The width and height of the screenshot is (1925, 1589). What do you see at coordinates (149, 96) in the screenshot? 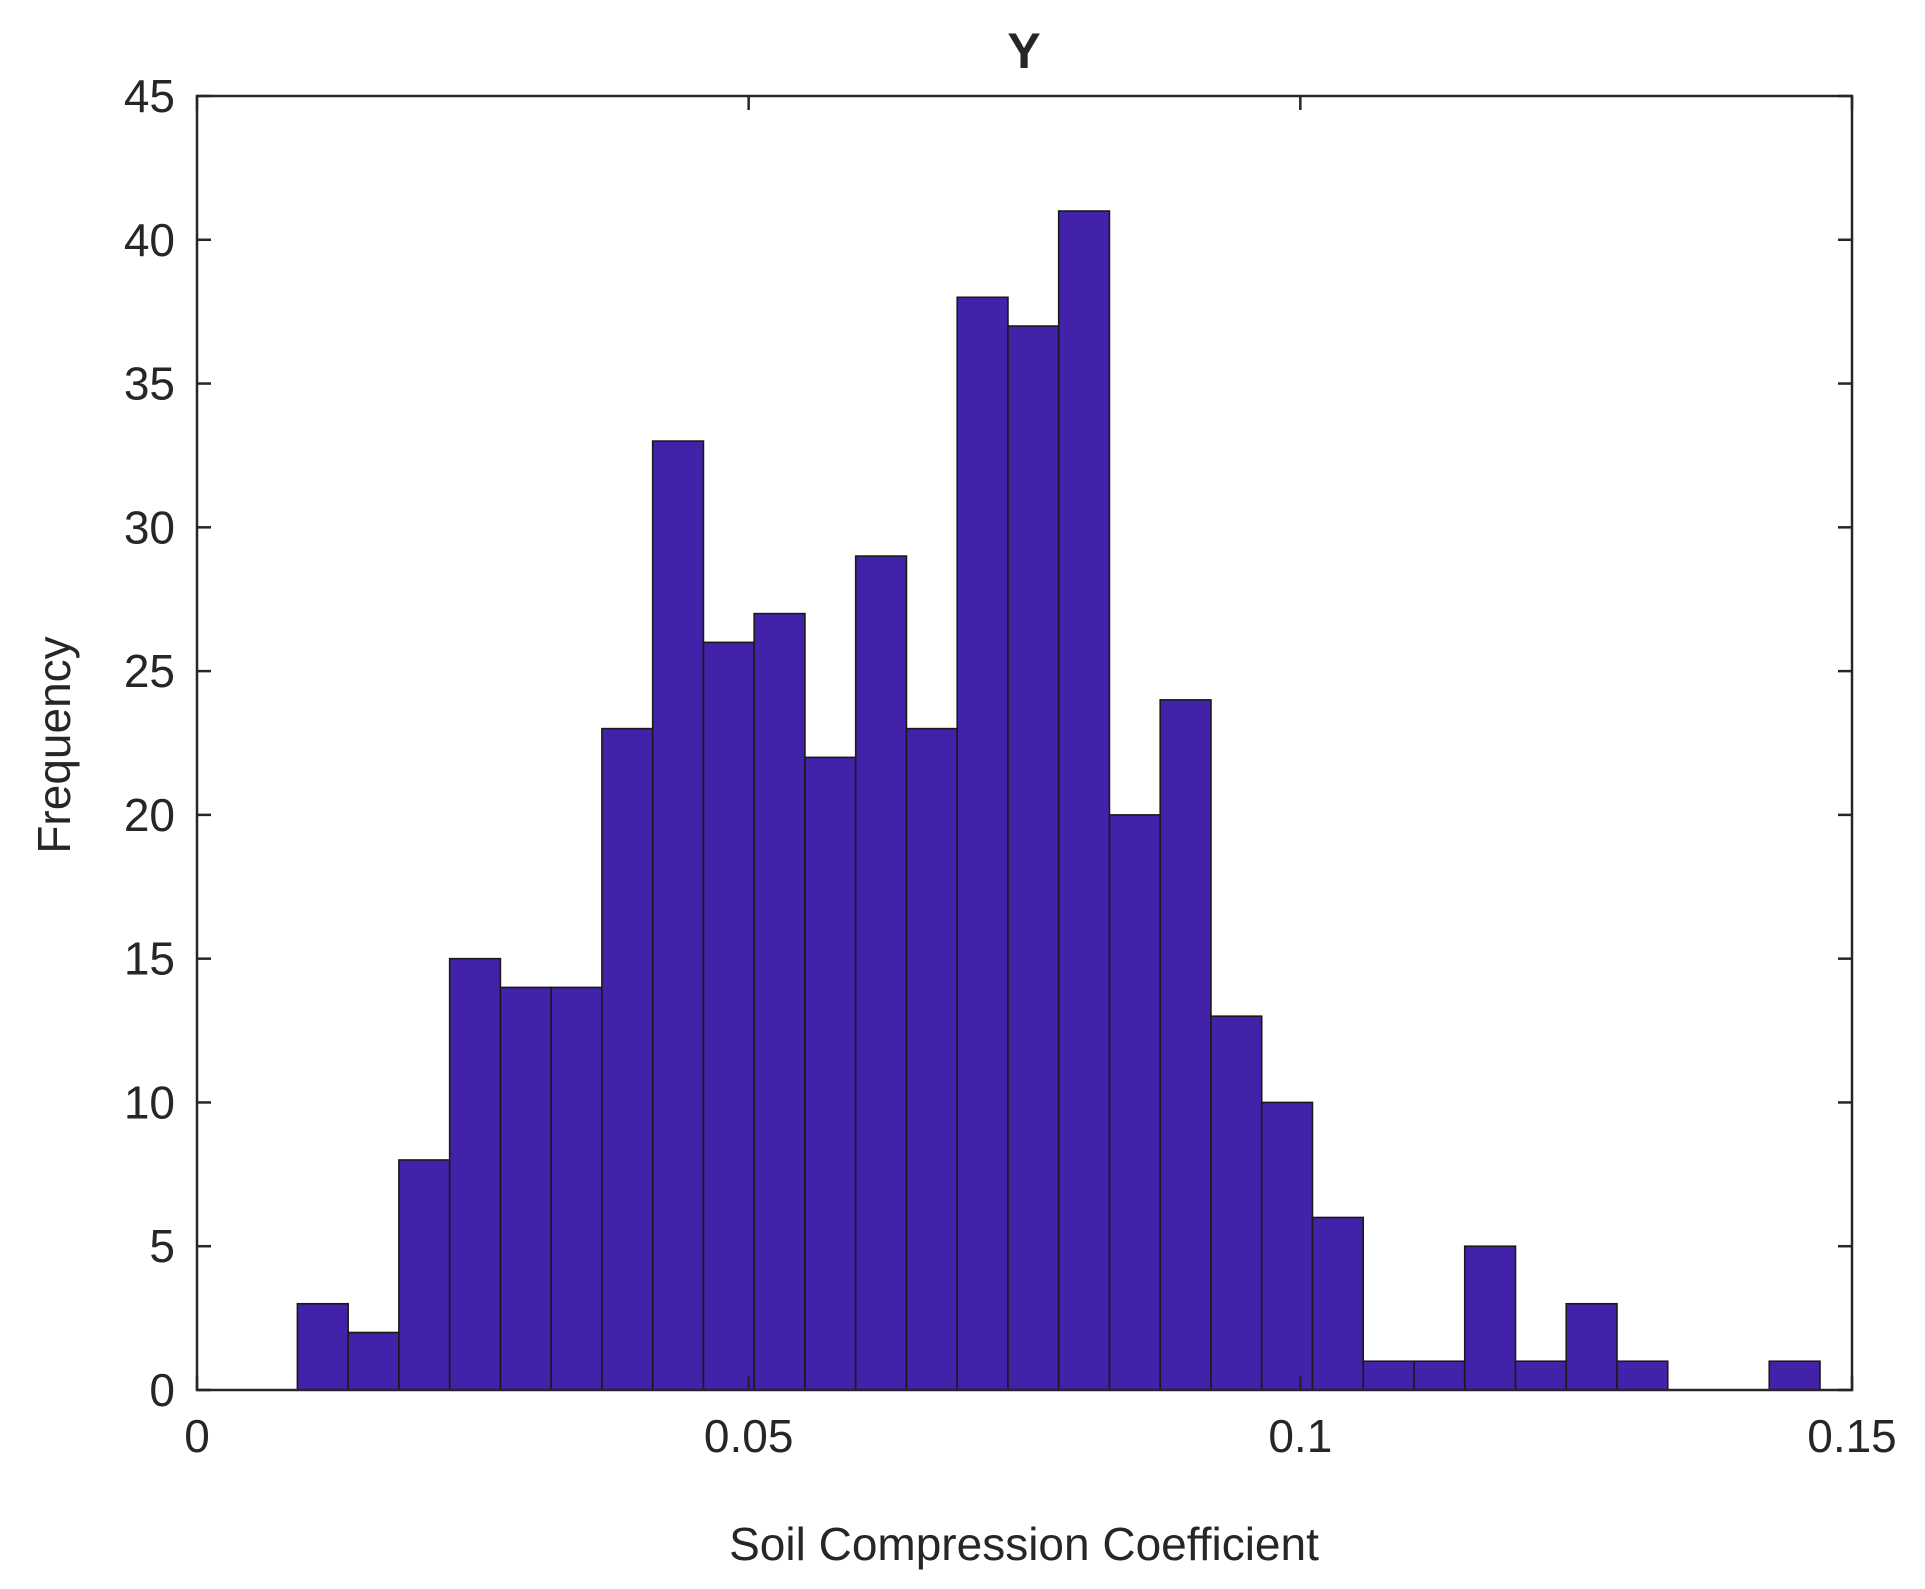
I see `y-tick-label: 45` at bounding box center [149, 96].